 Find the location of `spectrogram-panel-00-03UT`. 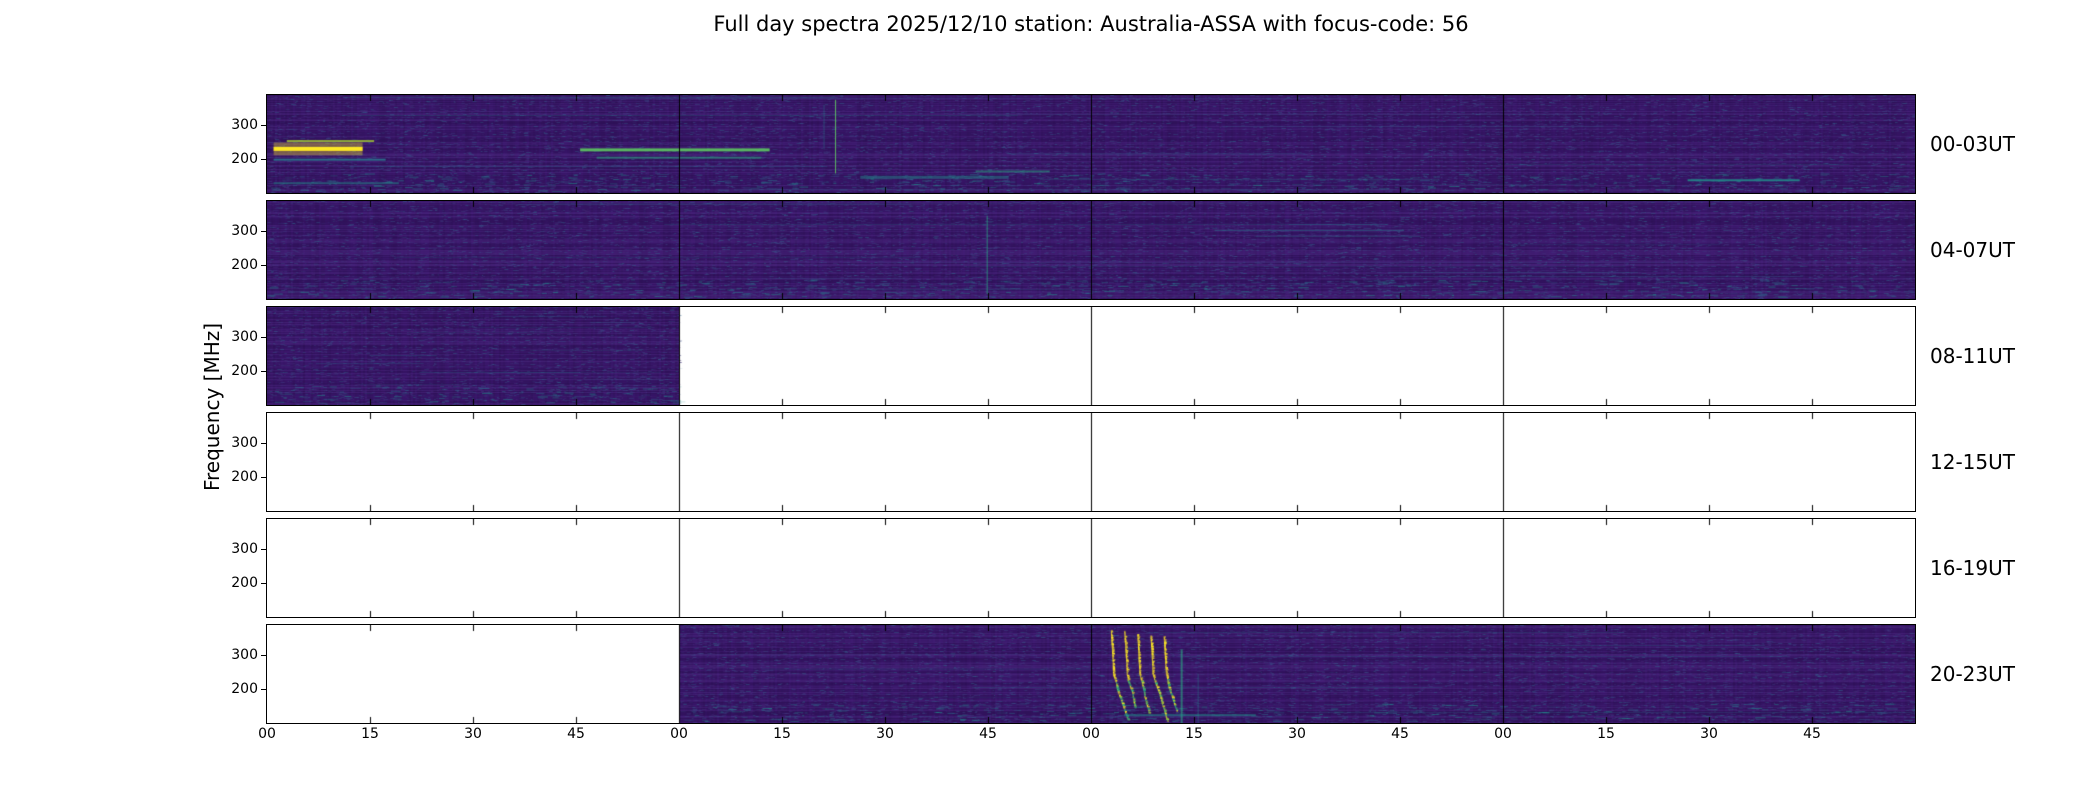

spectrogram-panel-00-03UT is located at coordinates (1091, 144).